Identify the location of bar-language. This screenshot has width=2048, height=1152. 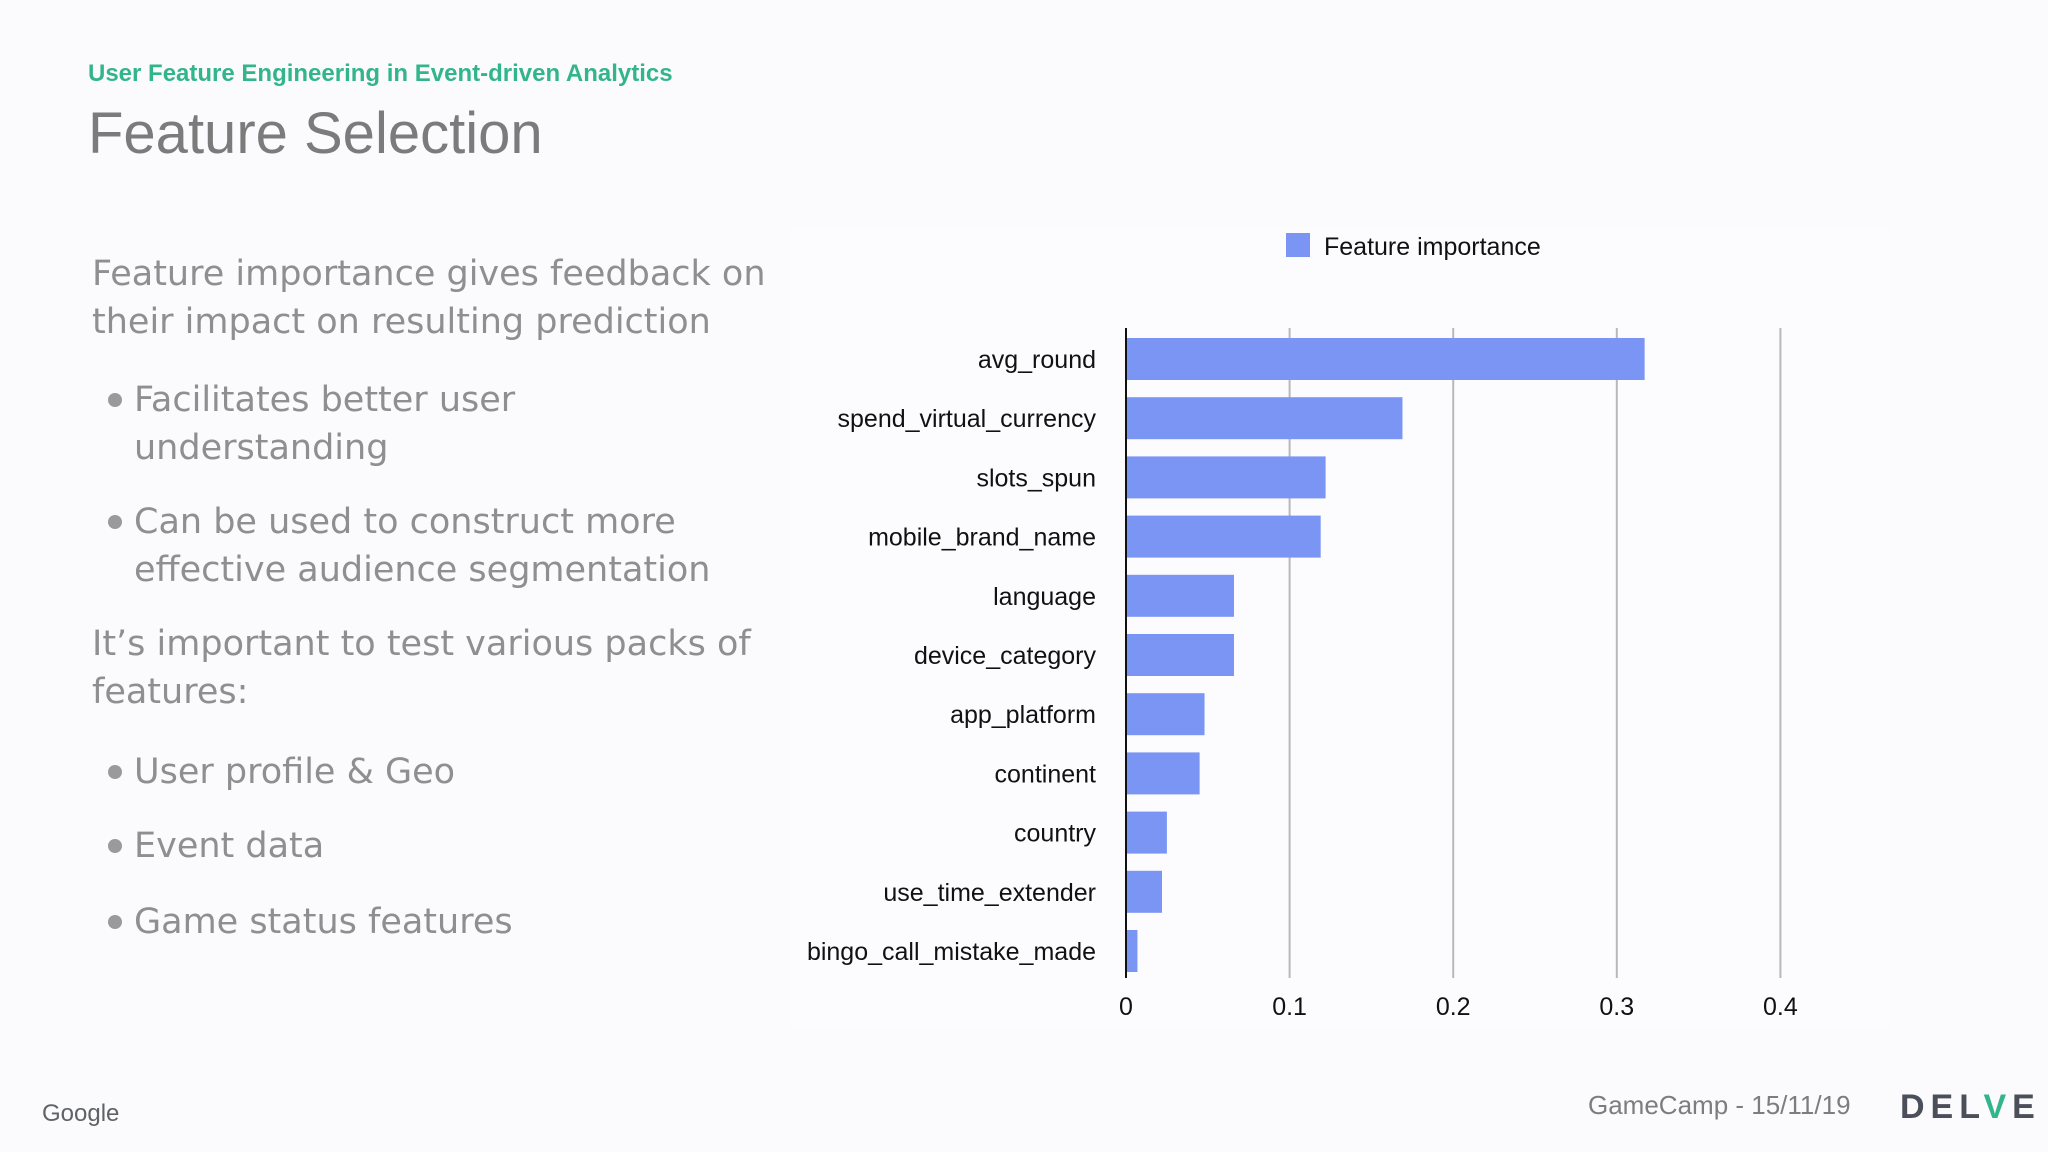
(1180, 595).